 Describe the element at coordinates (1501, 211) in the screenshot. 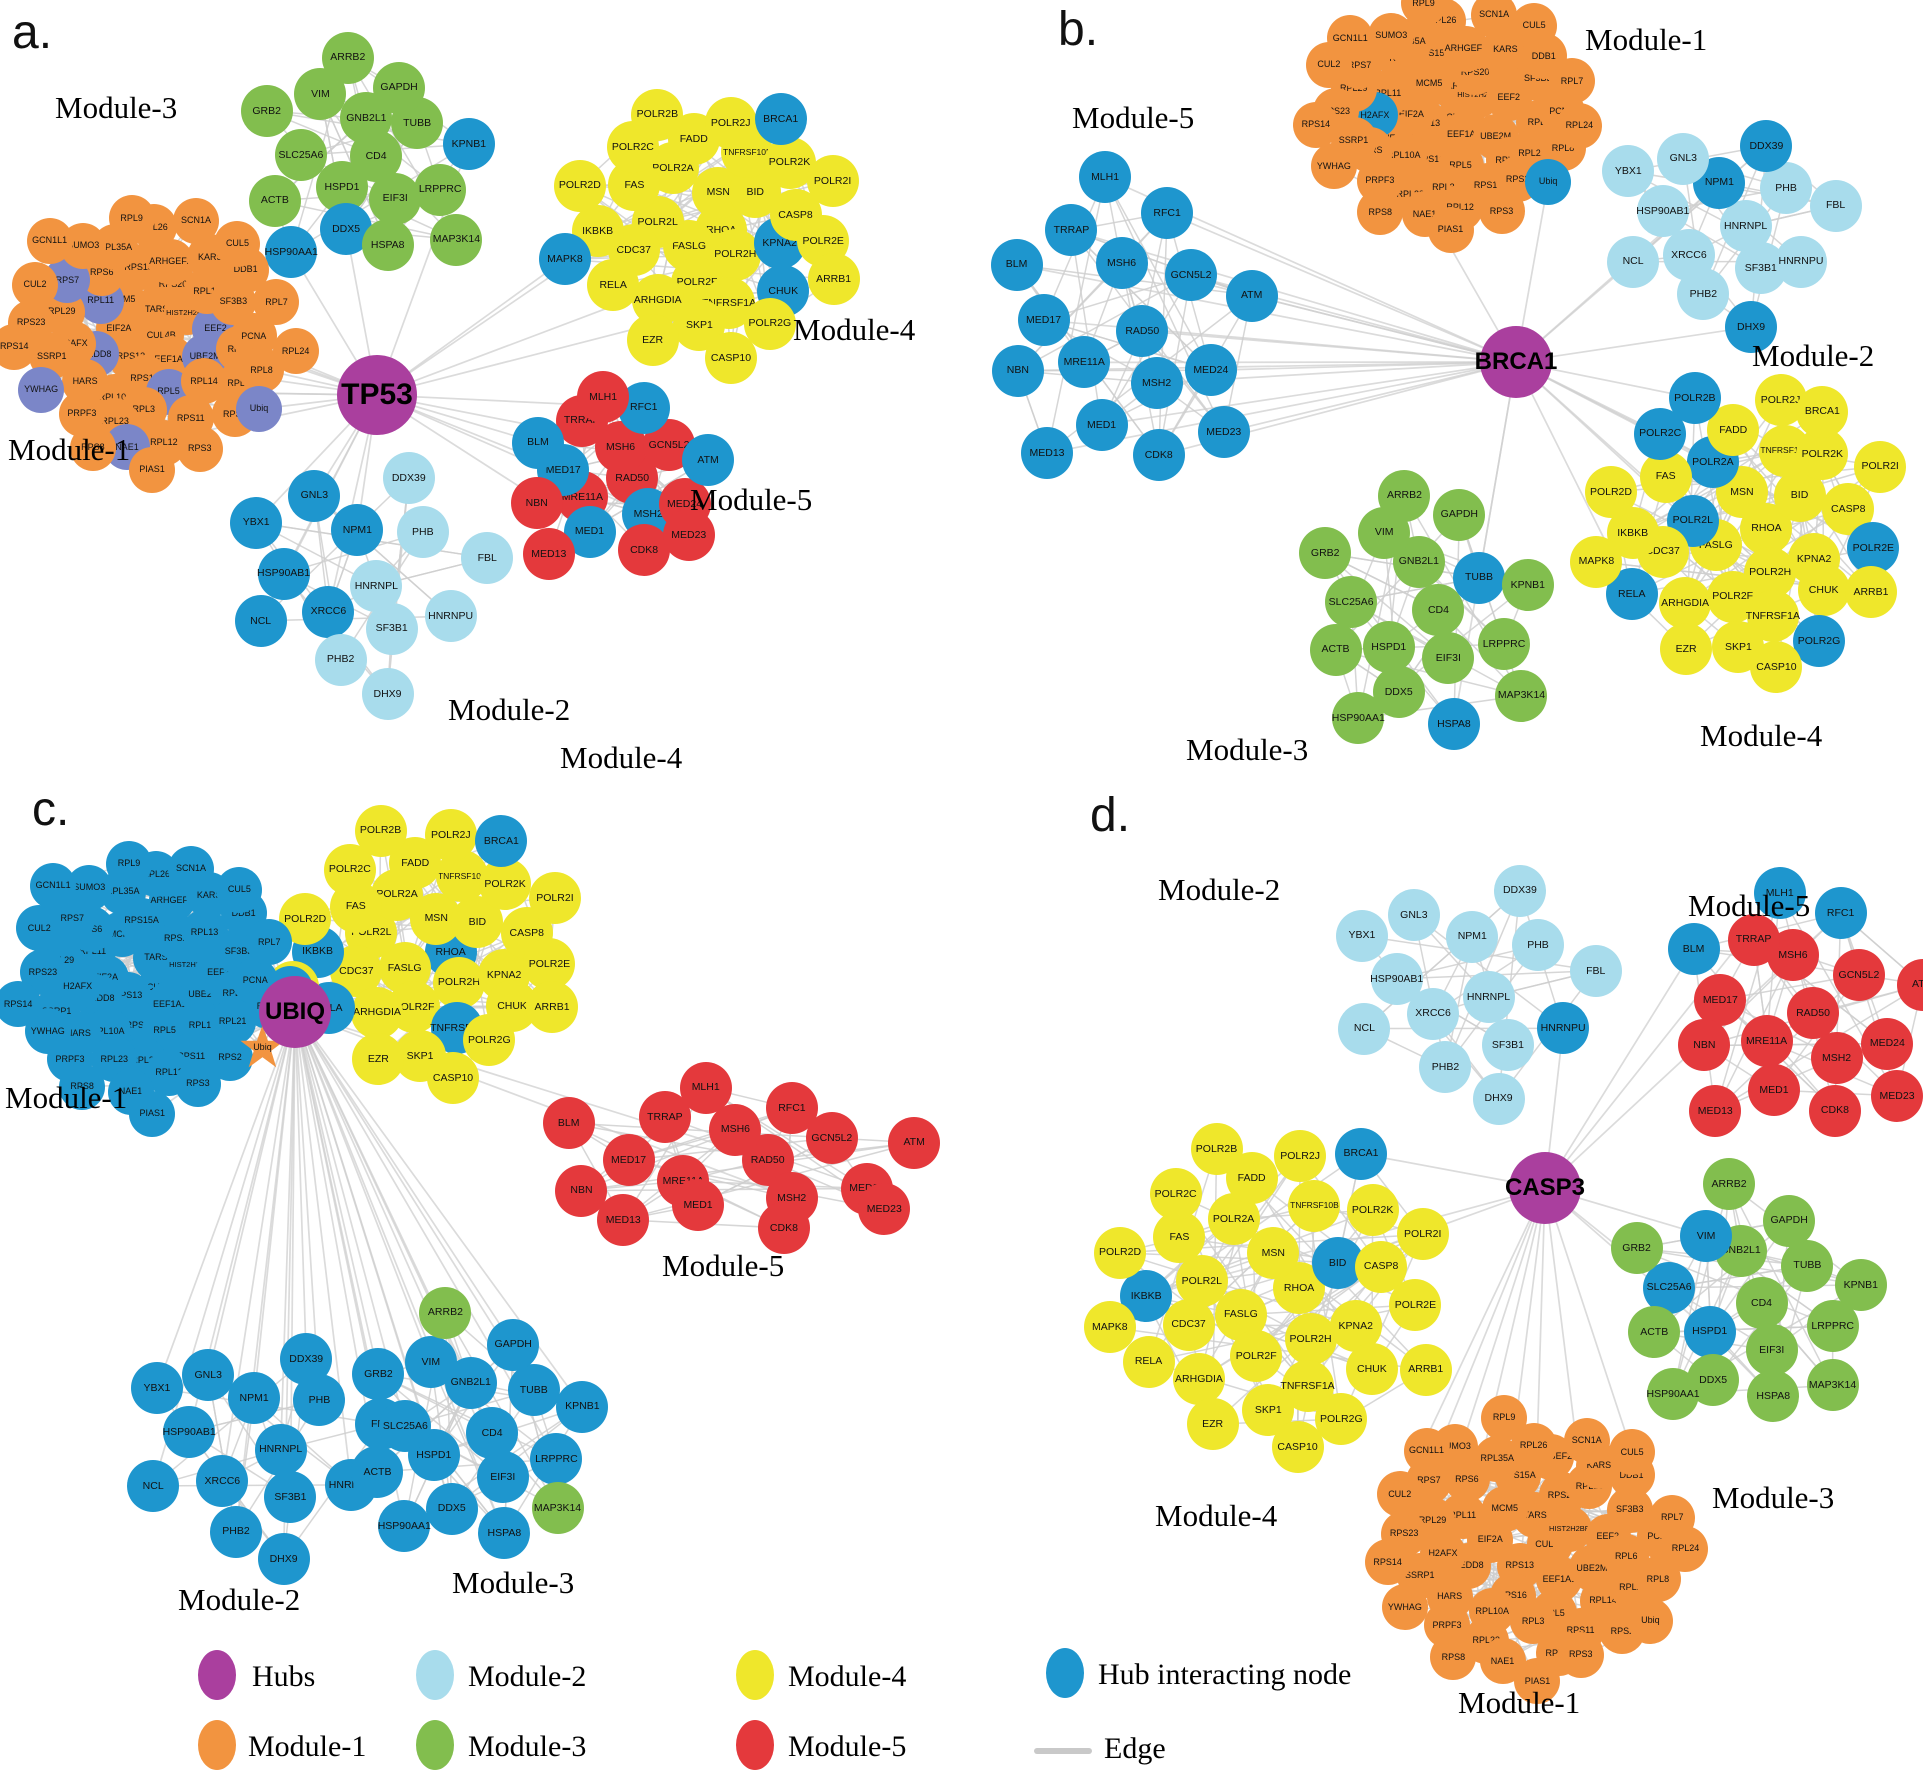

I see `node-RPS3: RPS3` at that location.